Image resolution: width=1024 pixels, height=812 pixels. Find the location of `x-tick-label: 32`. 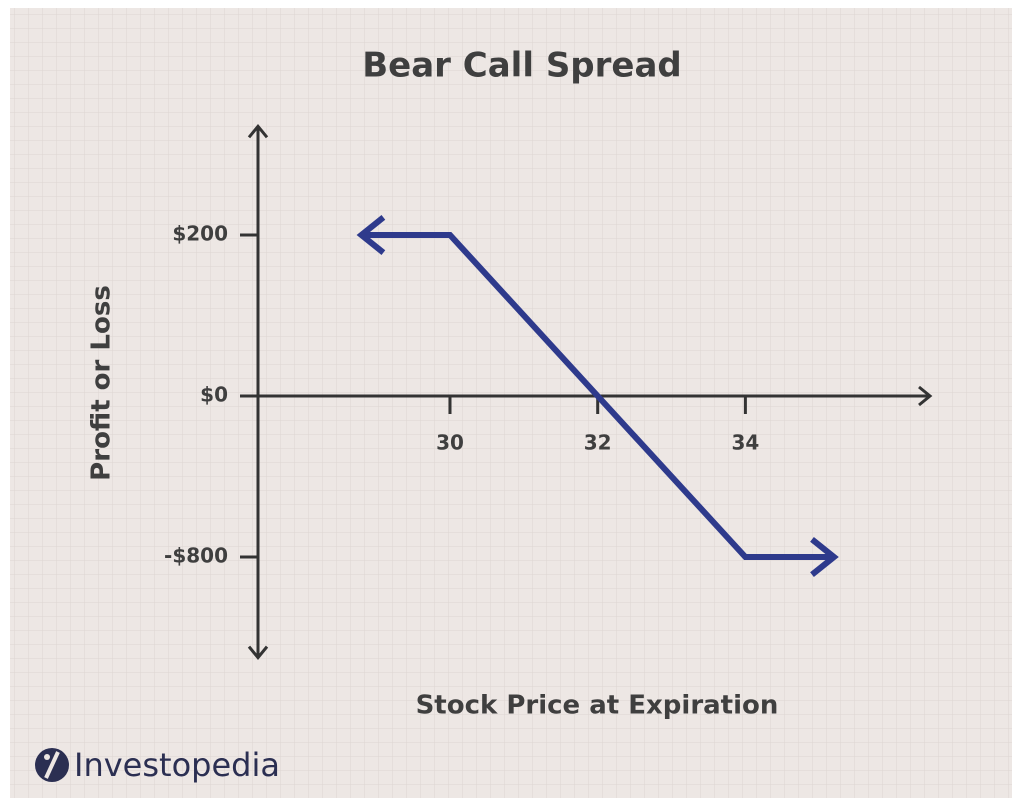

x-tick-label: 32 is located at coordinates (598, 443).